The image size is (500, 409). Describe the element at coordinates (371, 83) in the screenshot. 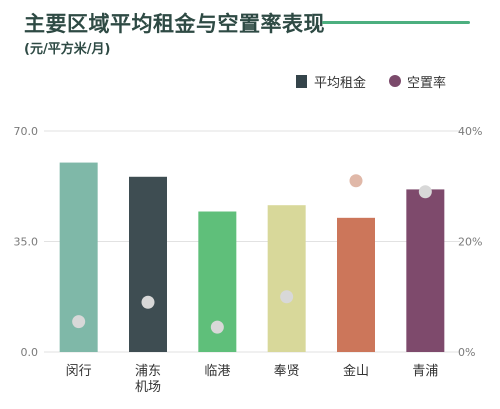

I see `legend: 平均租金 空置率` at that location.